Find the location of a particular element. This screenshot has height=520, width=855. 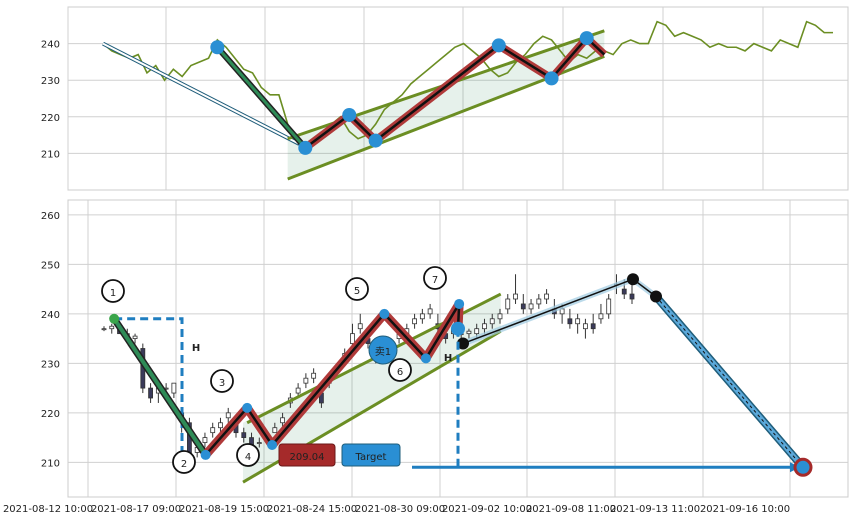

bottom-point-label-1: 1 is located at coordinates (113, 293).